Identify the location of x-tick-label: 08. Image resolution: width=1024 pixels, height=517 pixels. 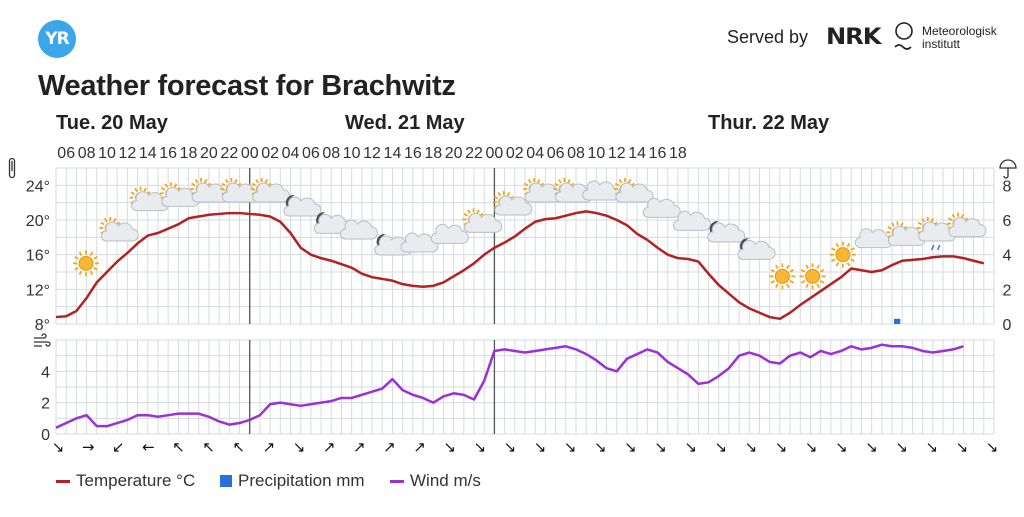
(576, 153).